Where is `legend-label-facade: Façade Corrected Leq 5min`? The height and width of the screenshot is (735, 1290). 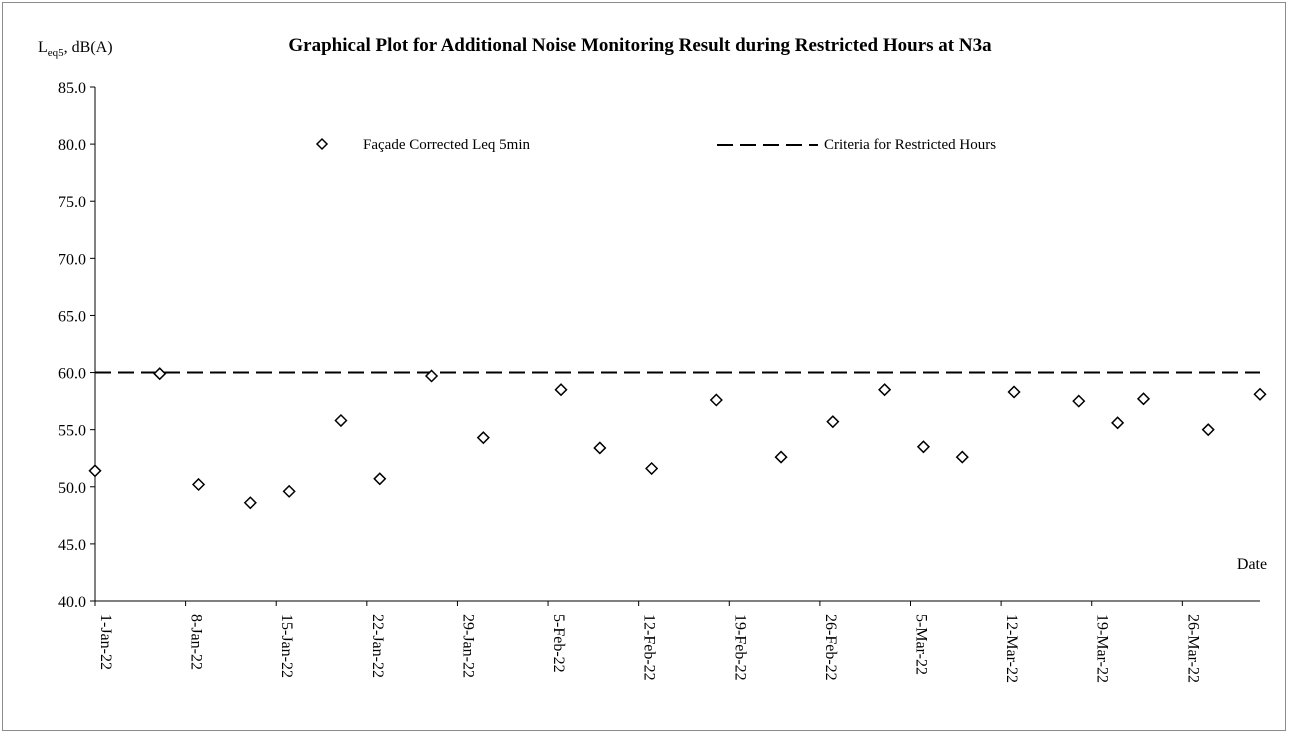 legend-label-facade: Façade Corrected Leq 5min is located at coordinates (447, 145).